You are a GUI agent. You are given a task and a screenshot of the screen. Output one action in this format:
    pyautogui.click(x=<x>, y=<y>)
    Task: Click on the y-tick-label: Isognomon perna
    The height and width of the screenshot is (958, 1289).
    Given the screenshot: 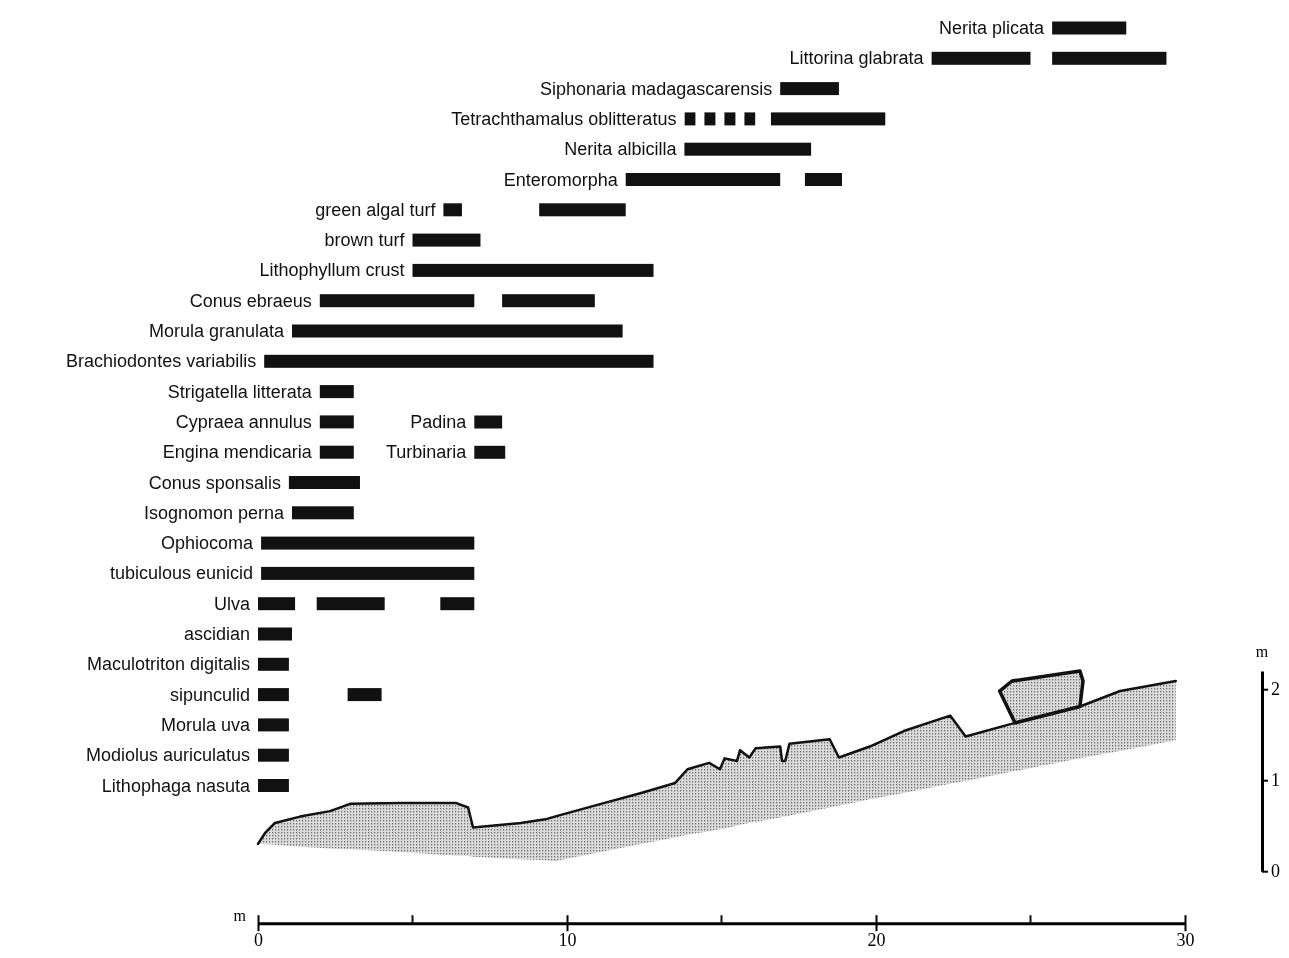 What is the action you would take?
    pyautogui.click(x=214, y=512)
    